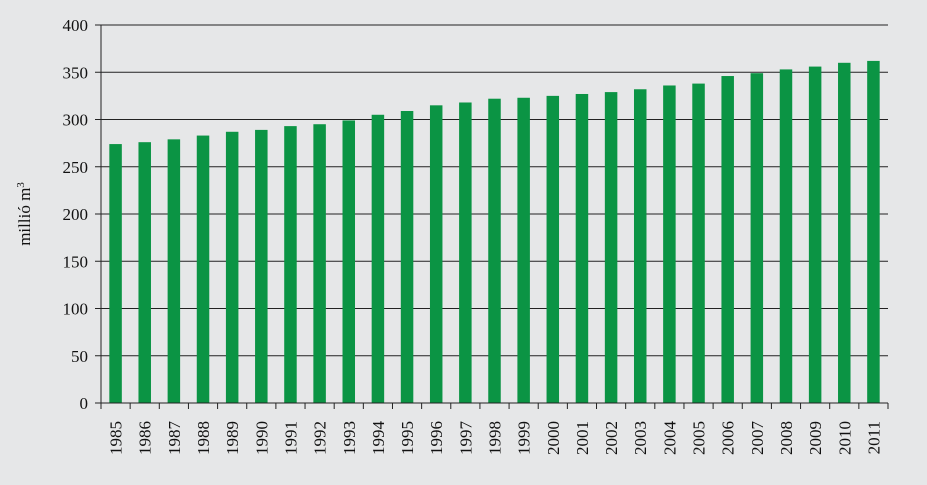  I want to click on bar-2006, so click(727, 239).